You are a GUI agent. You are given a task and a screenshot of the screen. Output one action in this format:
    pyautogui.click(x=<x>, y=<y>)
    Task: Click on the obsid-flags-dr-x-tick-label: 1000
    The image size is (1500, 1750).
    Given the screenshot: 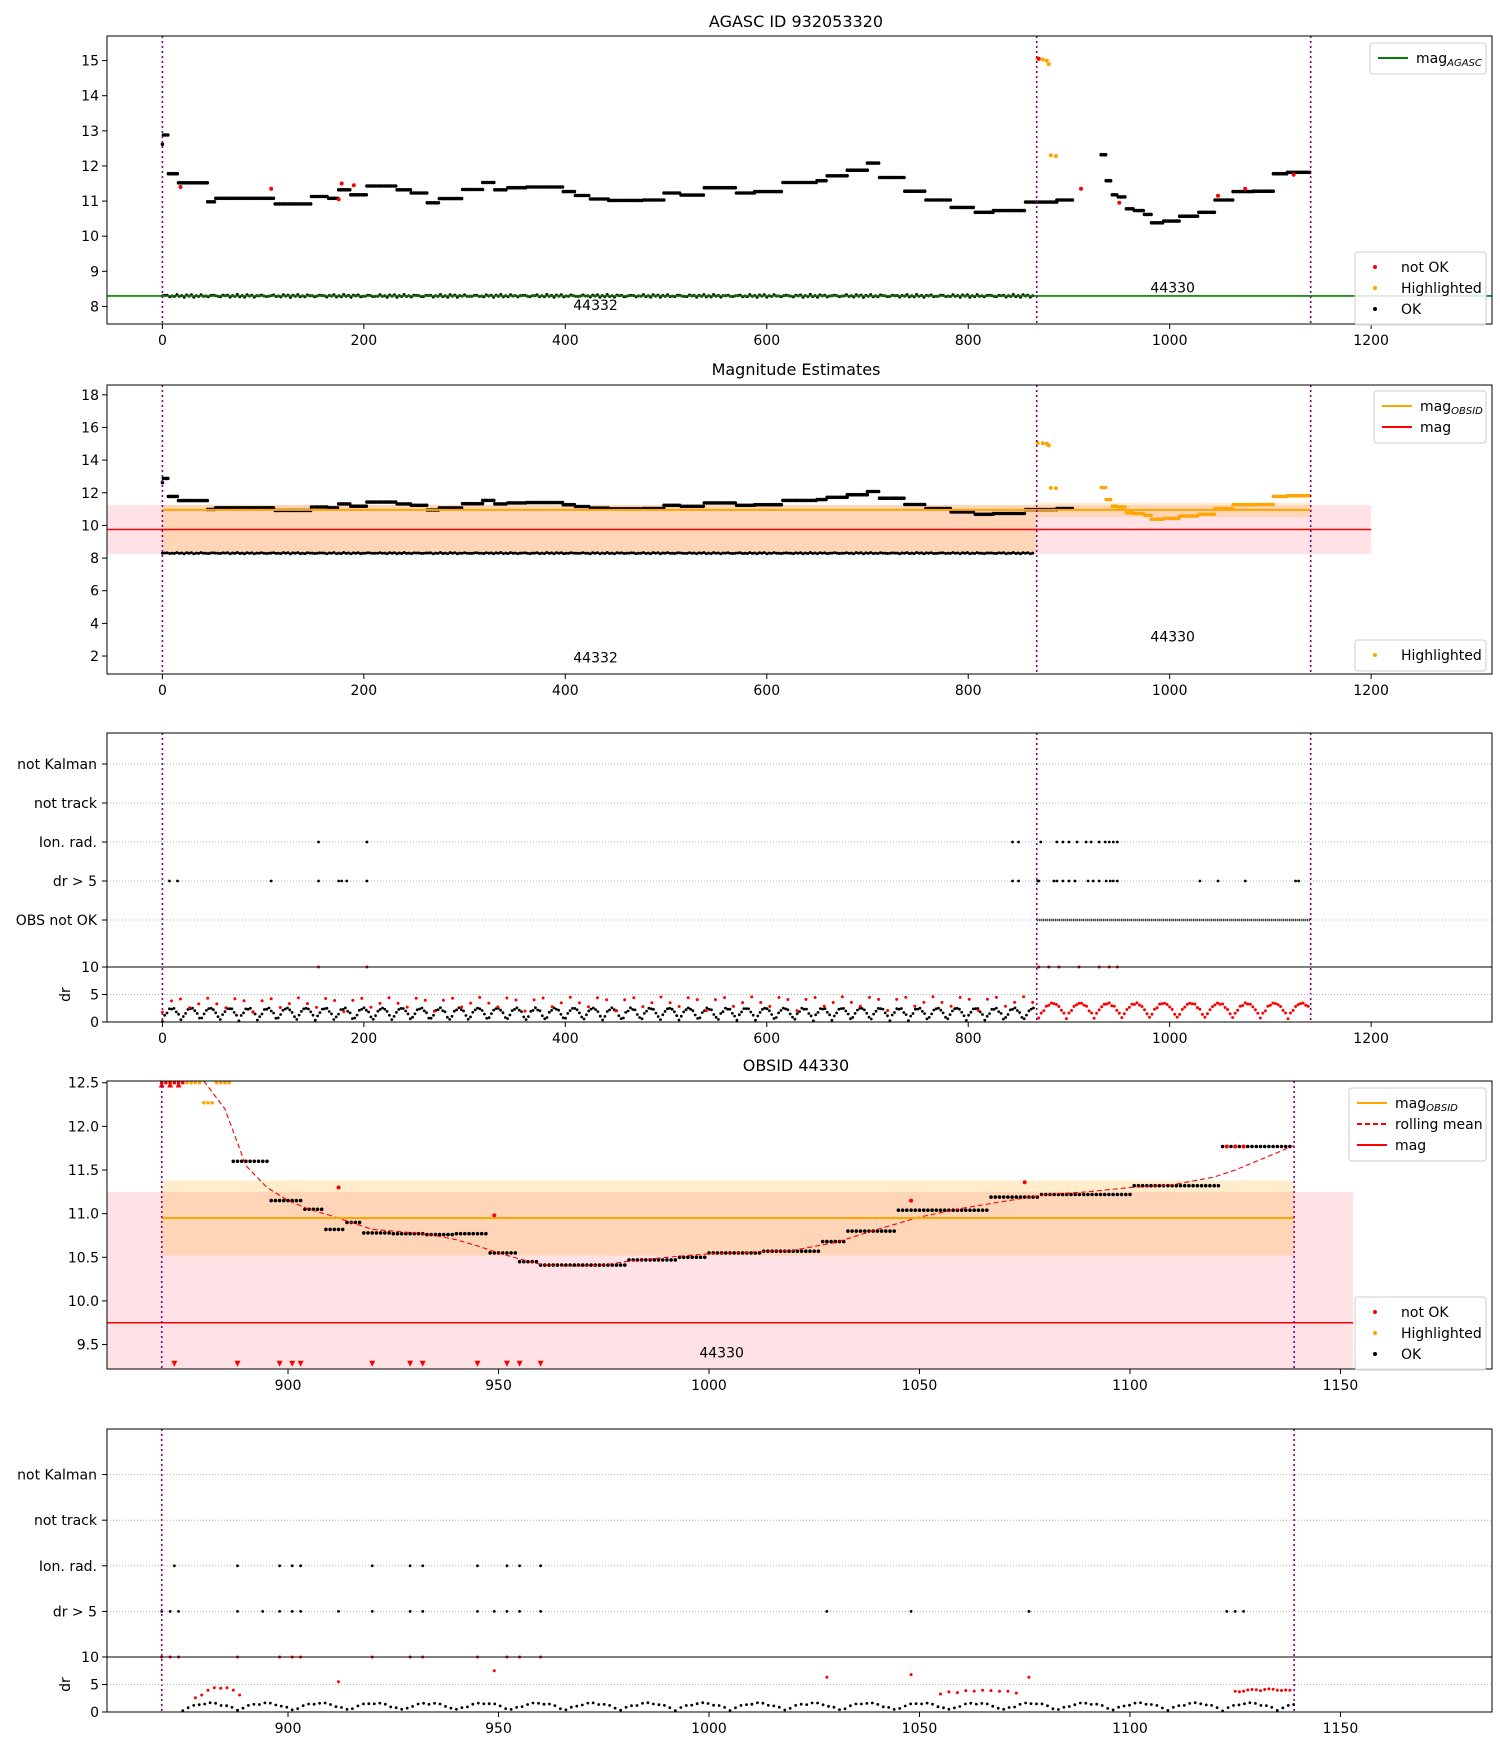 What is the action you would take?
    pyautogui.click(x=709, y=1729)
    